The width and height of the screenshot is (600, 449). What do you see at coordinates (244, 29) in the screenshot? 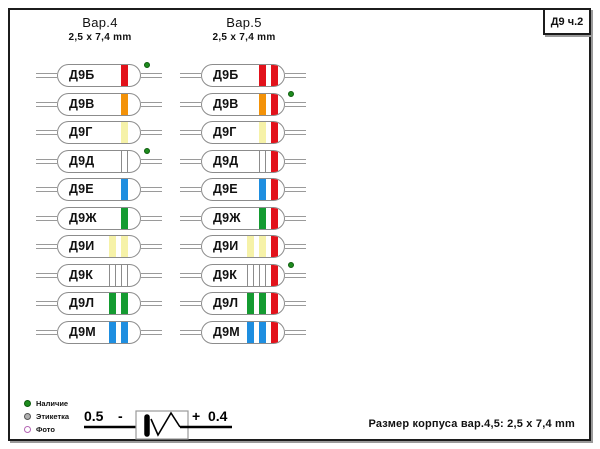
I see `column-header-var5: Вар.5 2,5 x 7,4 mm` at bounding box center [244, 29].